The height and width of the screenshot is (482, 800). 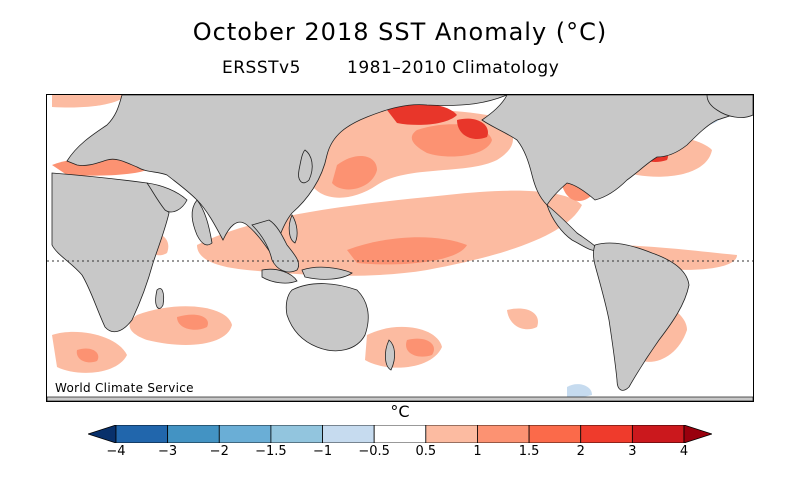 I want to click on land-australia, so click(x=327, y=317).